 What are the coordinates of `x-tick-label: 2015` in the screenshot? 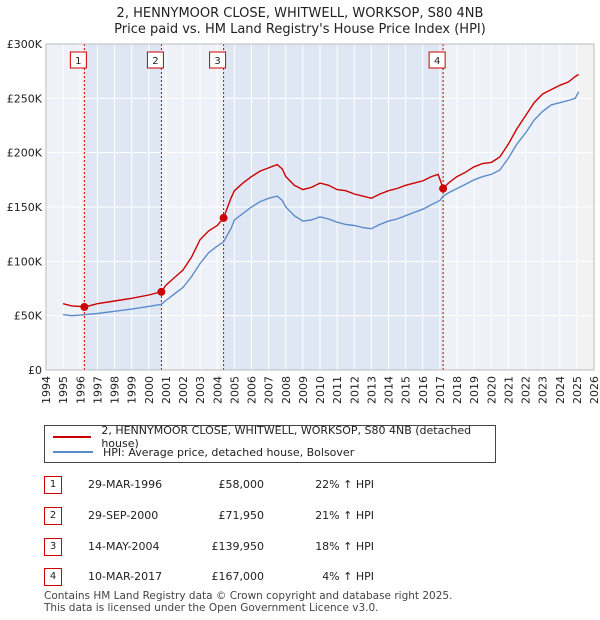 It's located at (406, 390).